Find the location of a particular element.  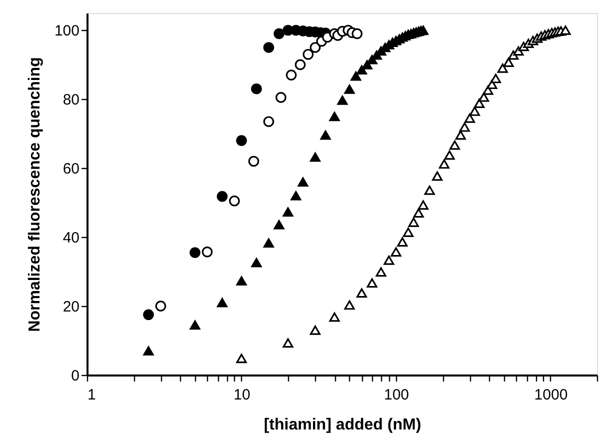

x-tick-label: 10 is located at coordinates (242, 395).